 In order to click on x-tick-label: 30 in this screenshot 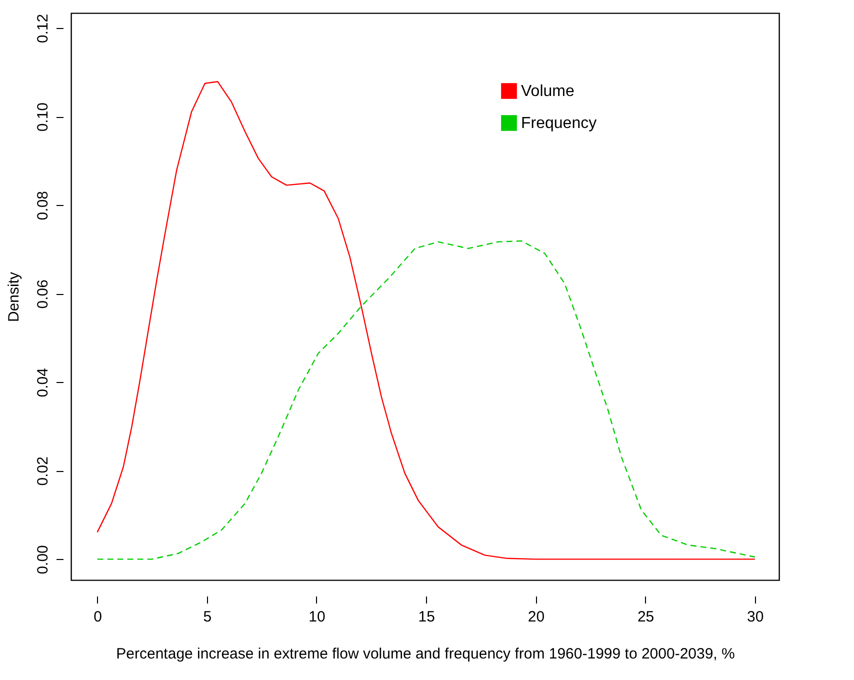, I will do `click(755, 617)`.